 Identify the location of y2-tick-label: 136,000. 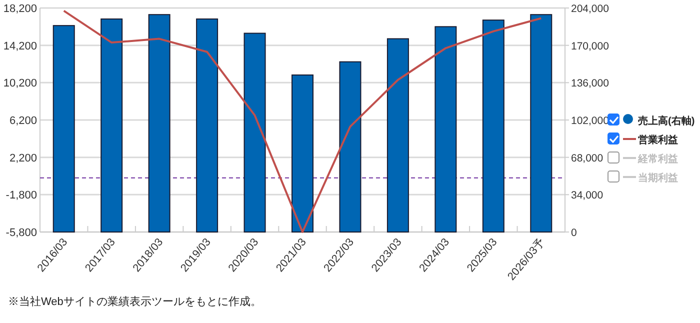
(590, 84).